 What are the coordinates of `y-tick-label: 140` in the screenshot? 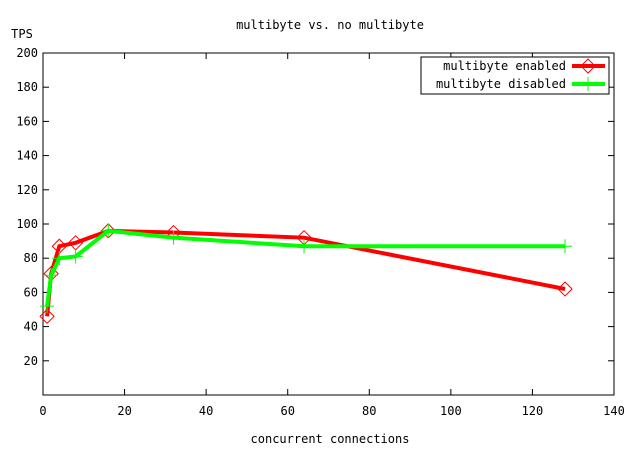 It's located at (27, 156).